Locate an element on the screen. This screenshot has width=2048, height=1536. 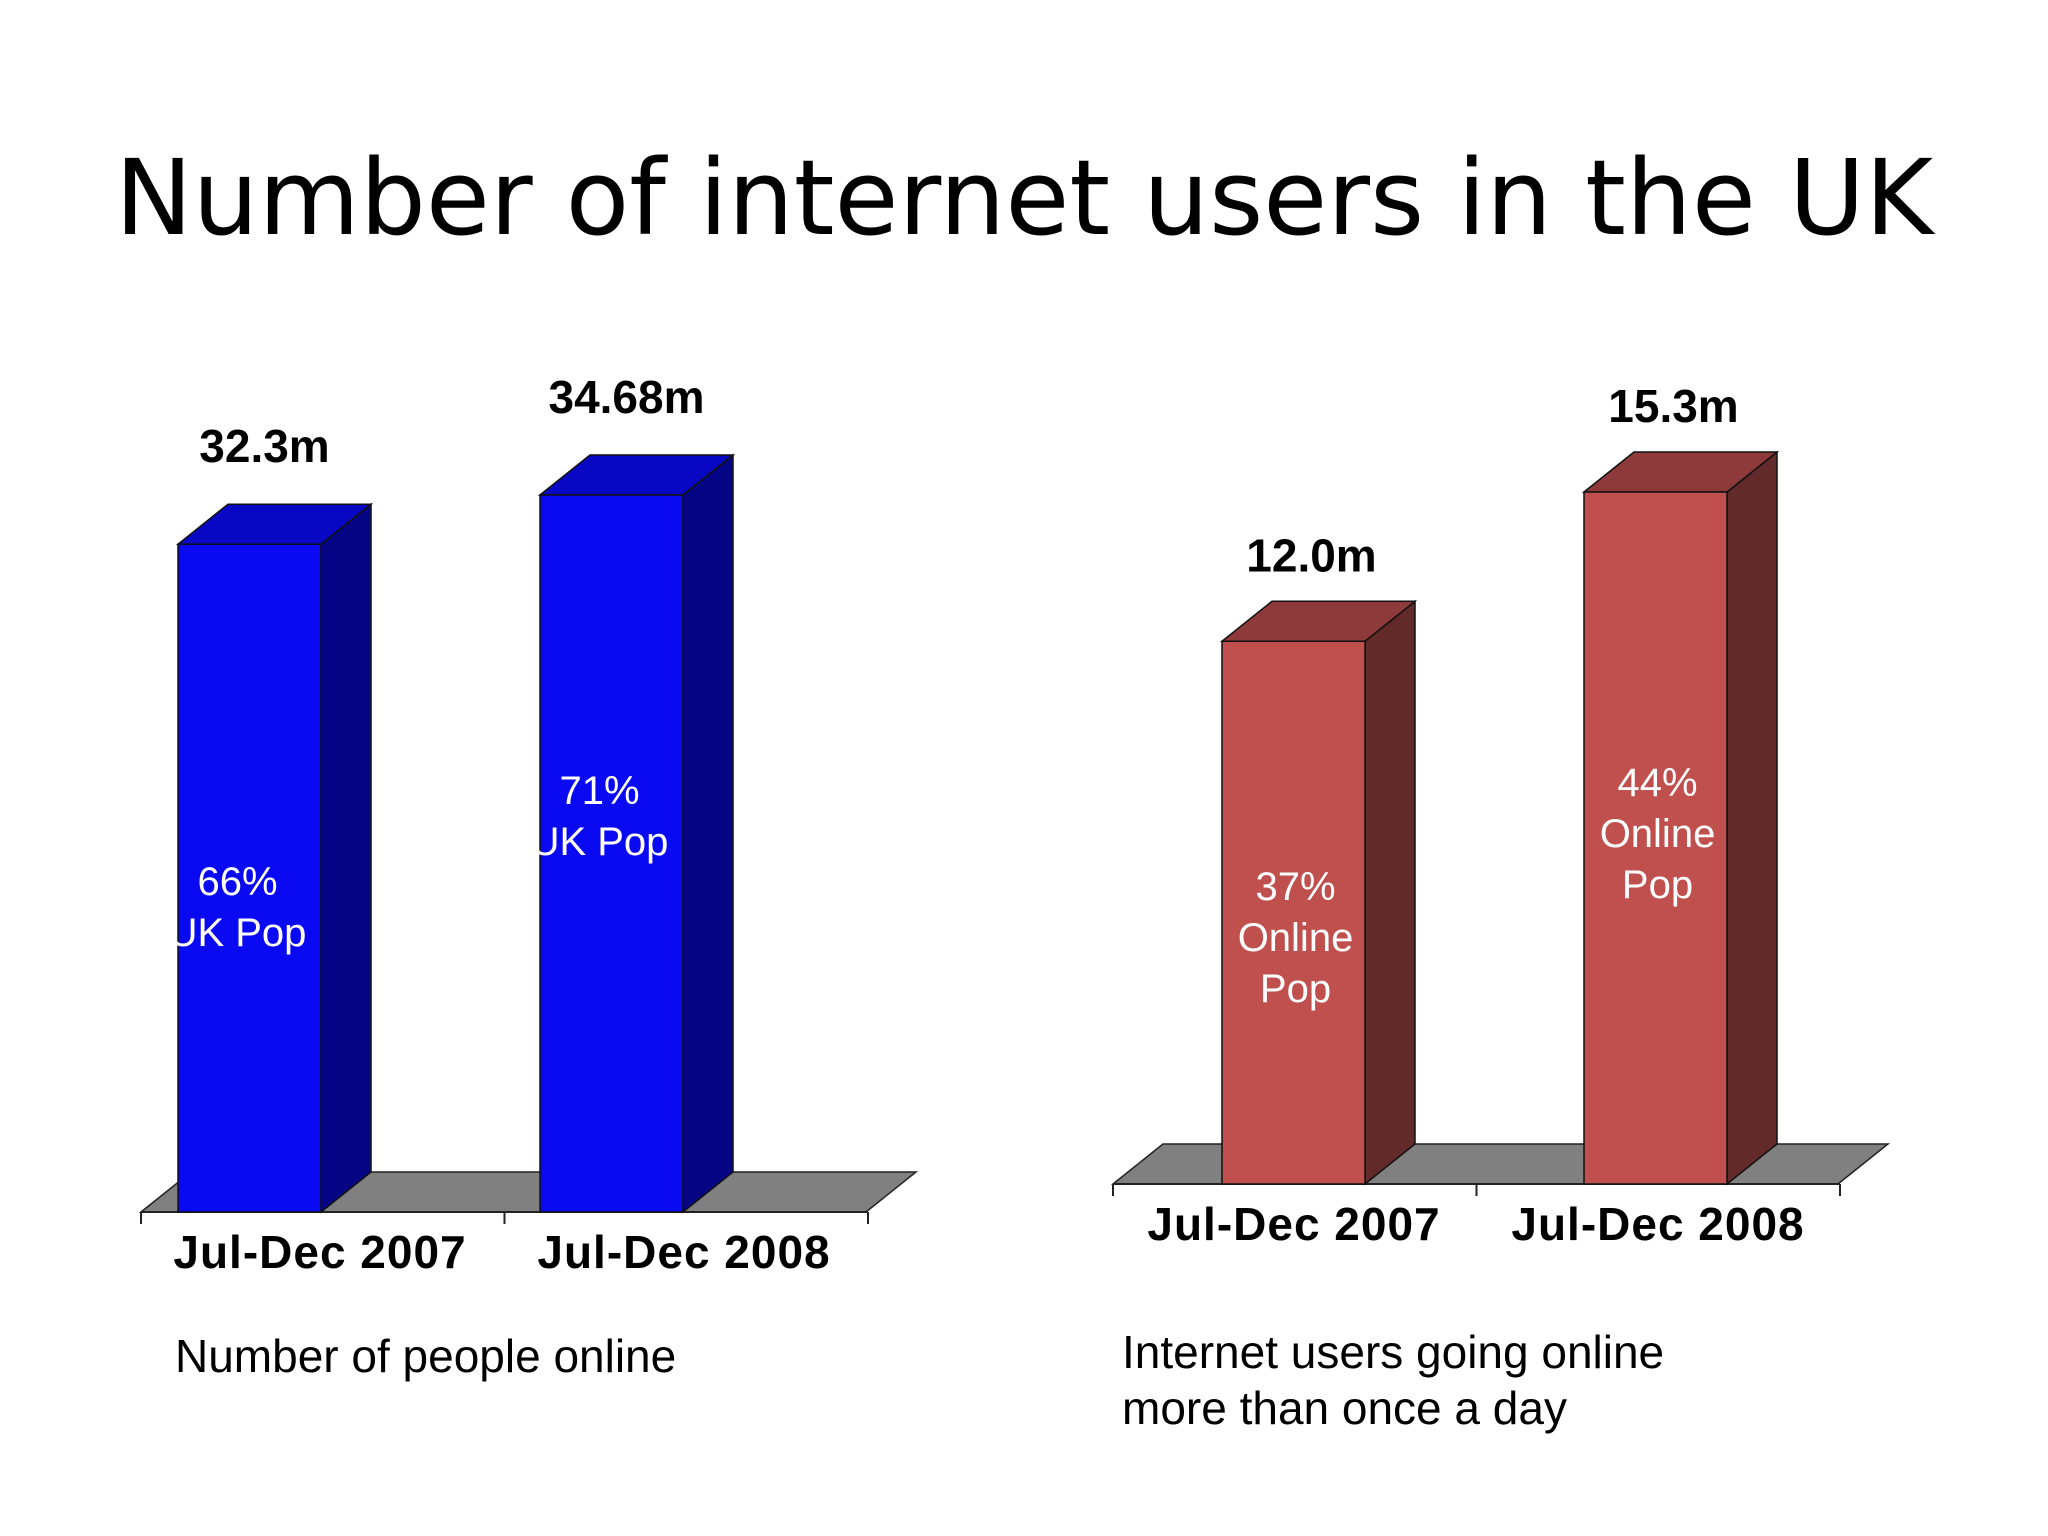
right-bar-0-inner-label-2: Pop is located at coordinates (1295, 989).